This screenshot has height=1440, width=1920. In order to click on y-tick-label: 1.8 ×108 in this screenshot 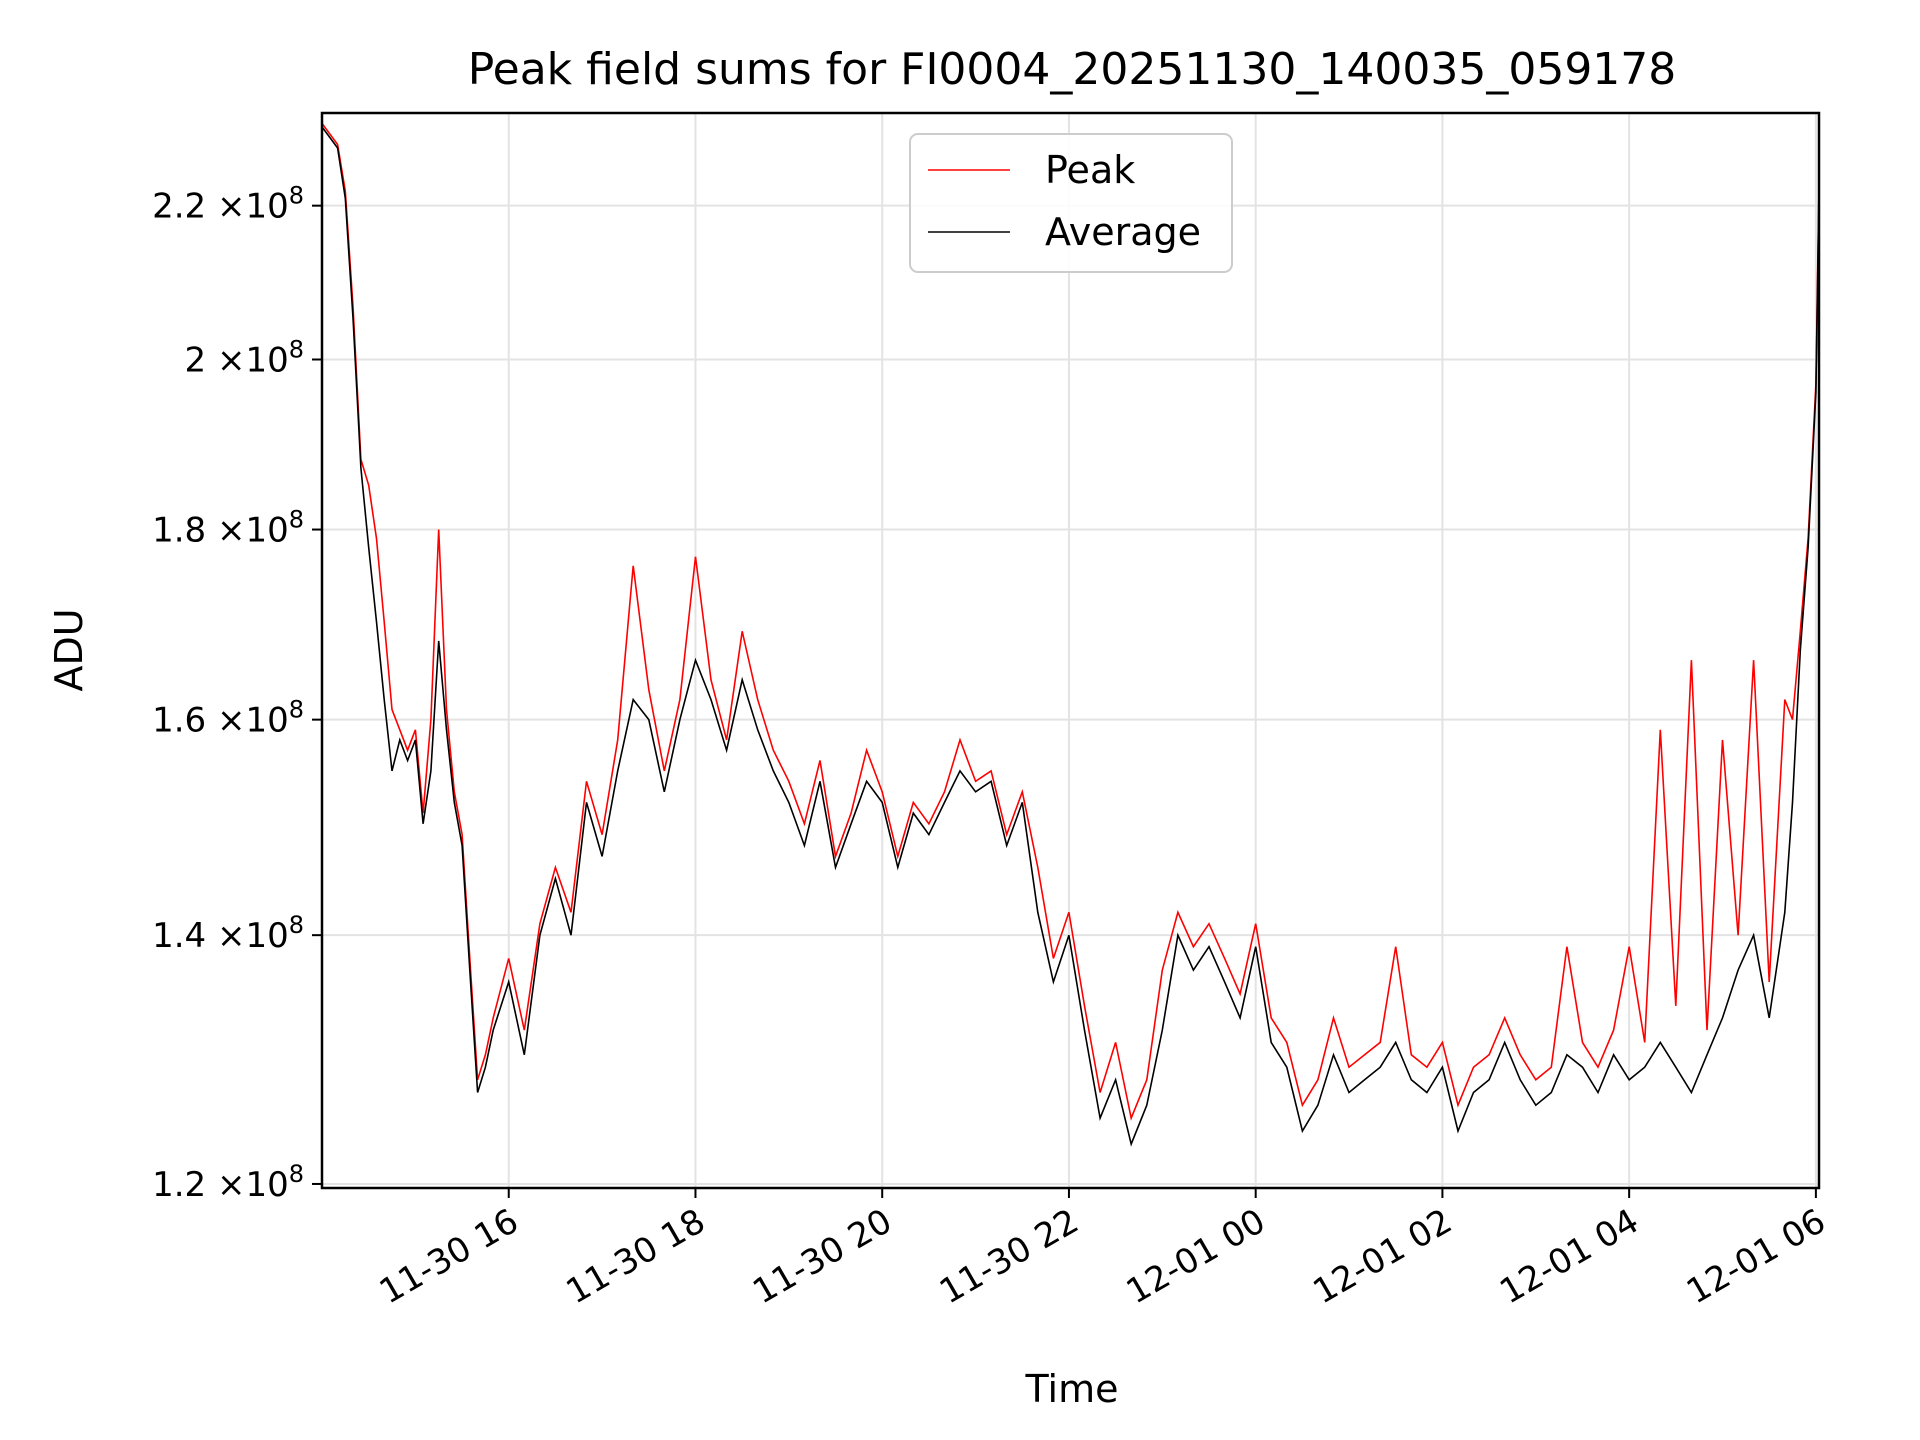, I will do `click(228, 528)`.